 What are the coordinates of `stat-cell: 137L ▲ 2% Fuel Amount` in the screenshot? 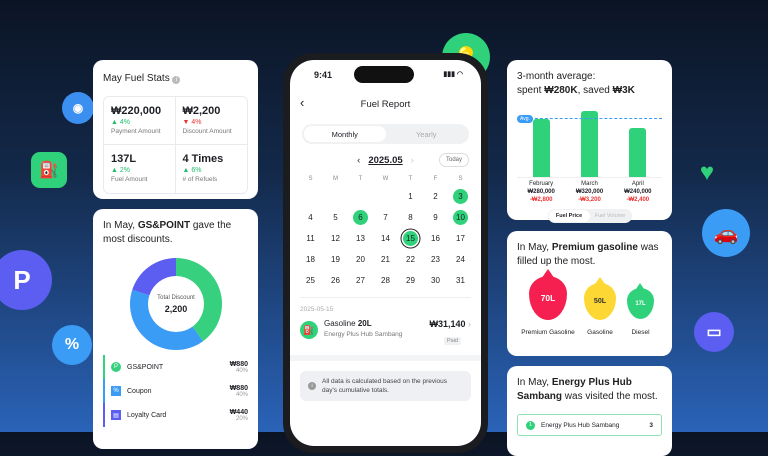 It's located at (140, 169).